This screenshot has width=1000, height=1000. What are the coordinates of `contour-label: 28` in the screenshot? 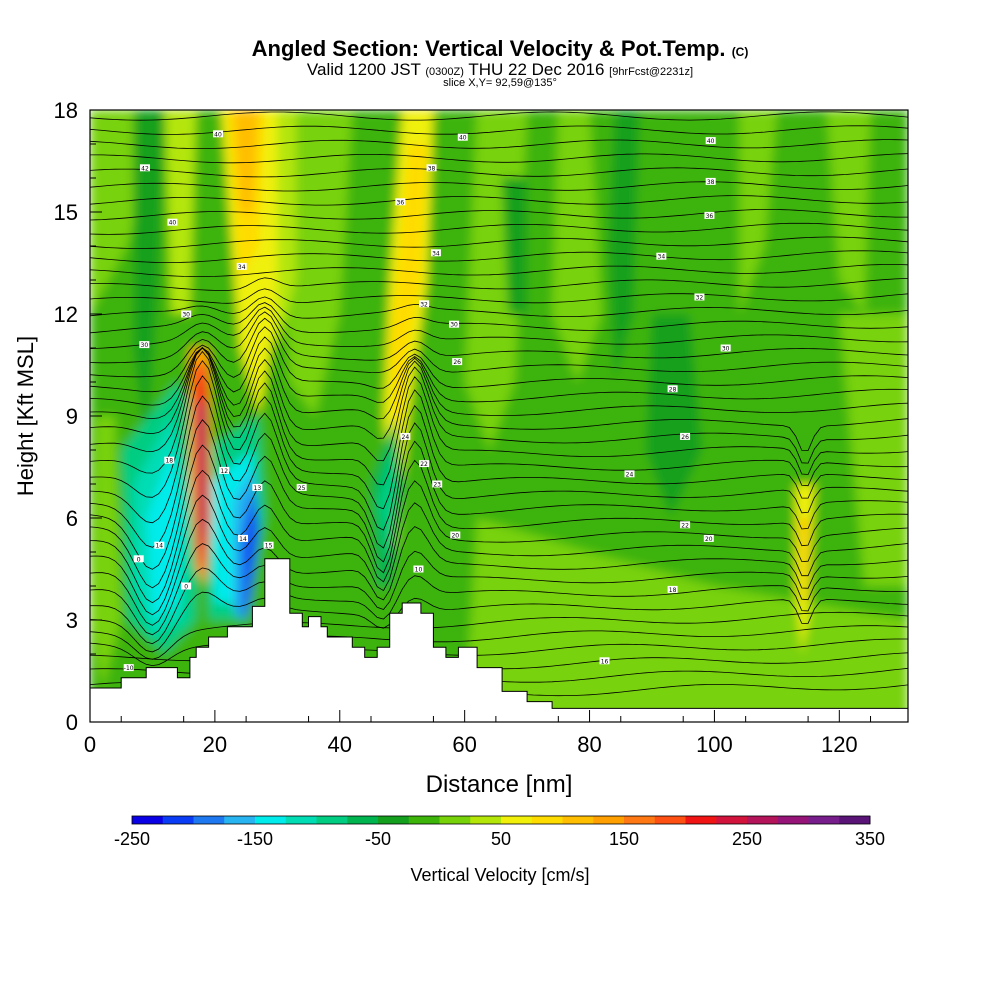 It's located at (673, 389).